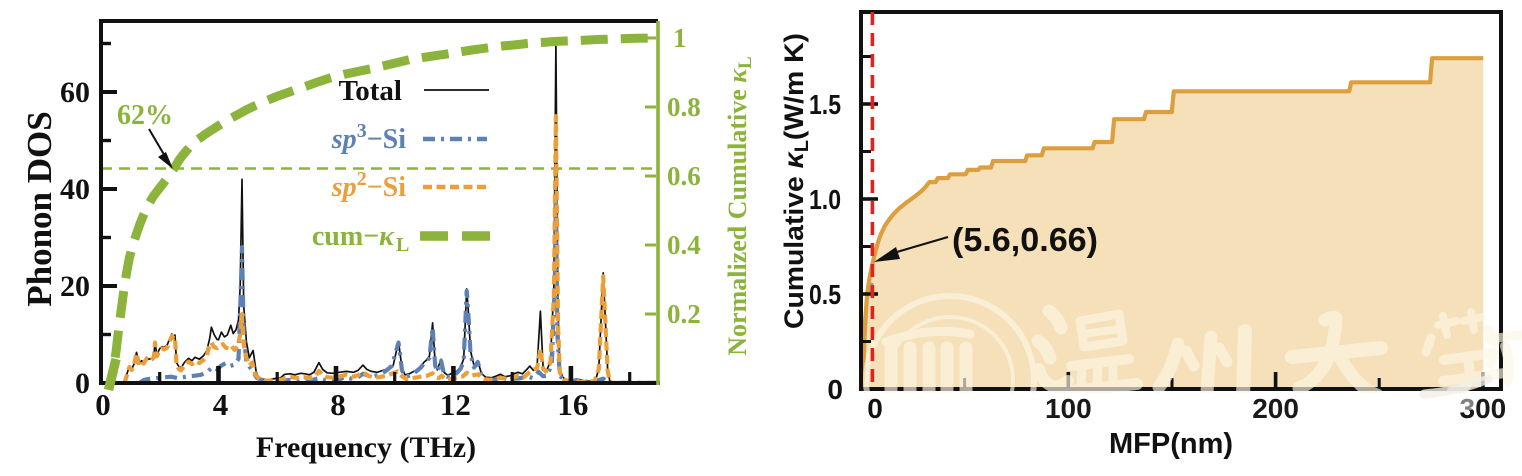 This screenshot has height=476, width=1522. Describe the element at coordinates (455, 404) in the screenshot. I see `svg-text: 12` at that location.